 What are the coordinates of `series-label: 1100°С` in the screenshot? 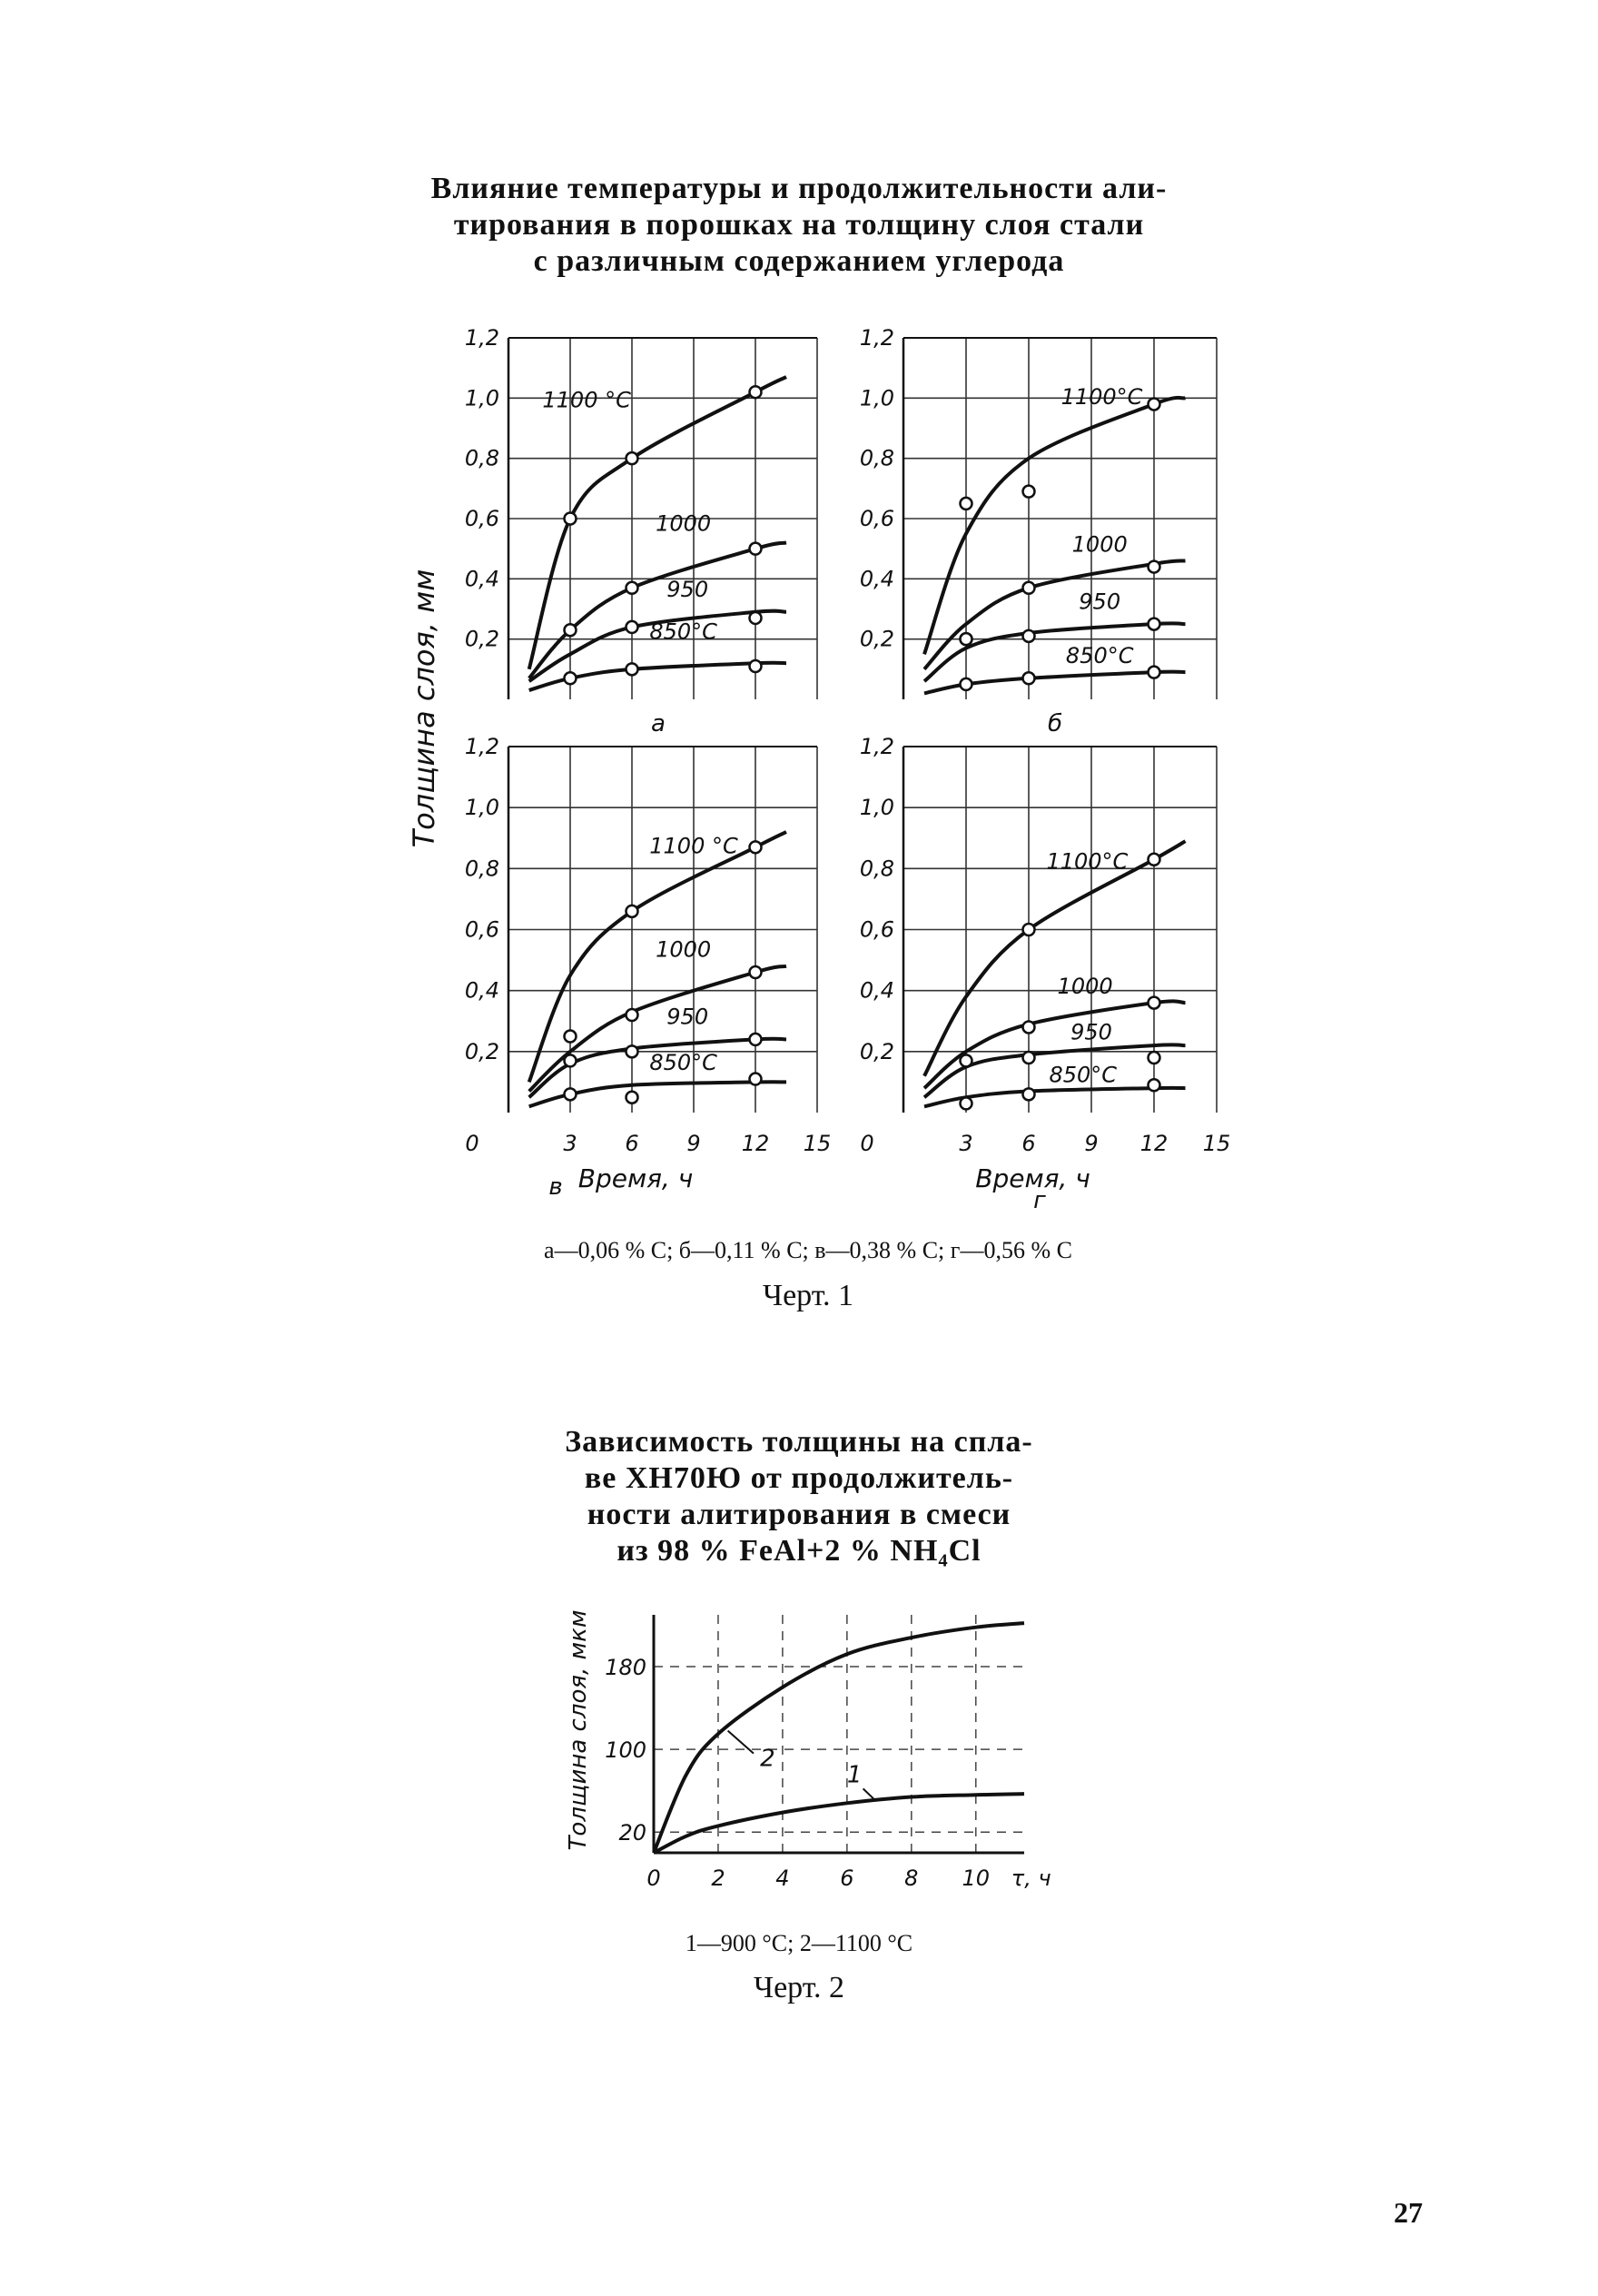 It's located at (1087, 861).